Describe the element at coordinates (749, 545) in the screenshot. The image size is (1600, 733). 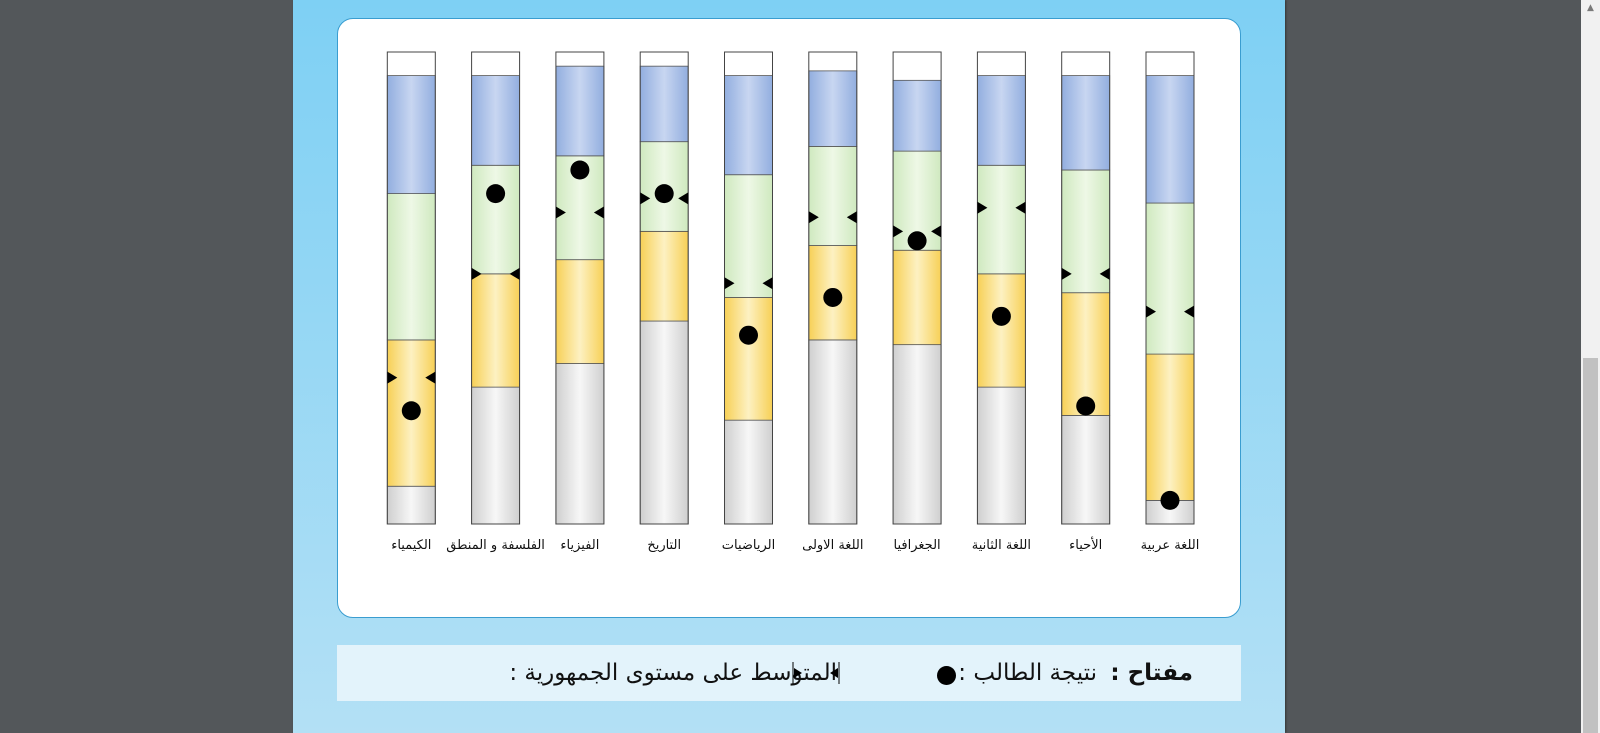
I see `category-label: الرياضيات` at that location.